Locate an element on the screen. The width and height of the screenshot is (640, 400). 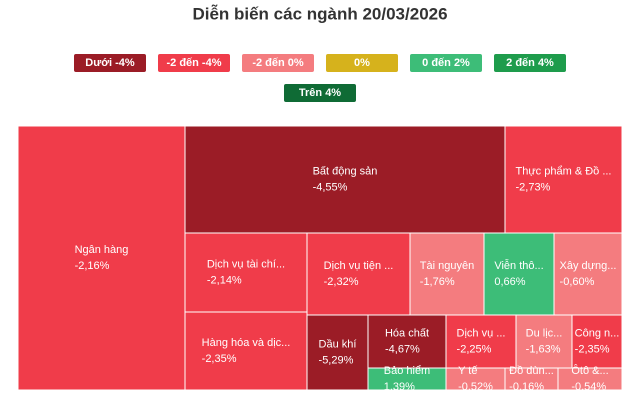
tile-value: 1,39% is located at coordinates (399, 387).